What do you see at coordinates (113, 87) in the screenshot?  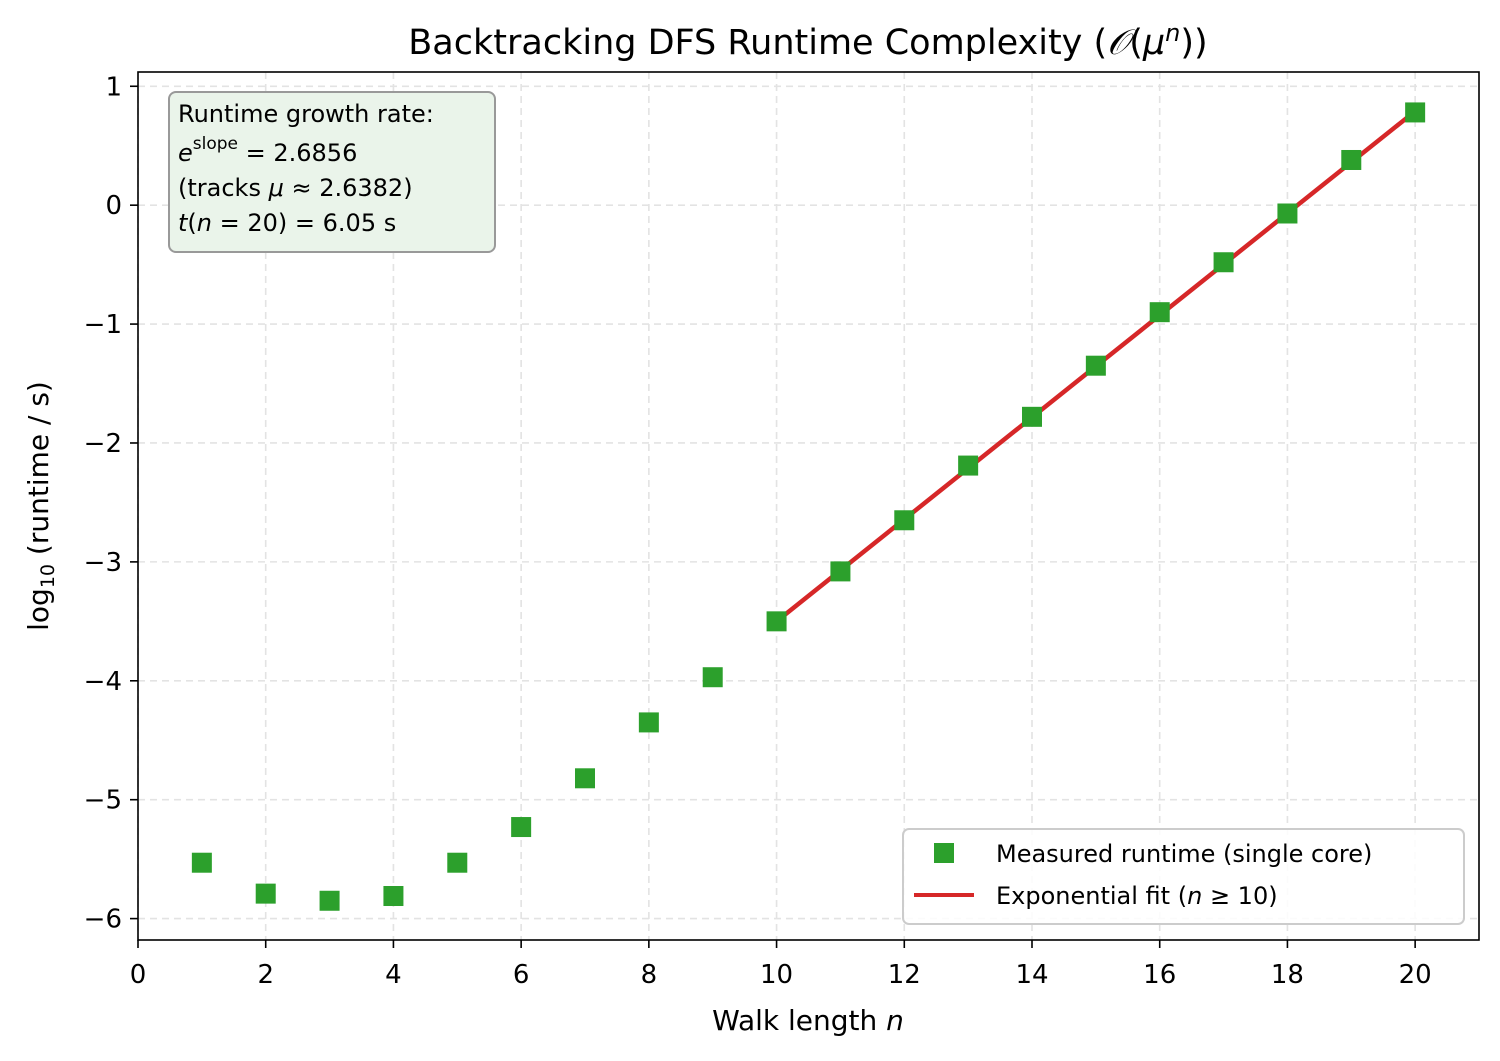 I see `y-tick-label: 1` at bounding box center [113, 87].